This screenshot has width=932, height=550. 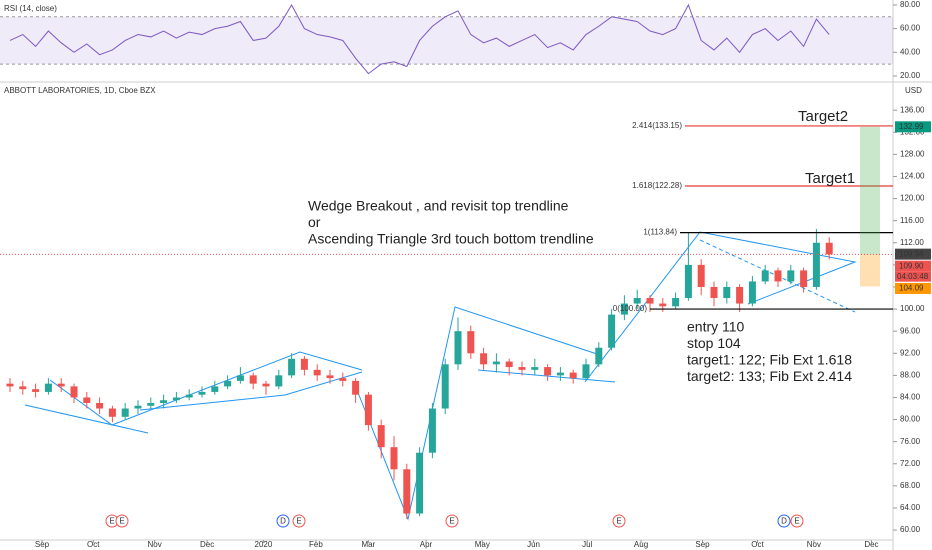 I want to click on x-tick-label: Aug, so click(x=641, y=544).